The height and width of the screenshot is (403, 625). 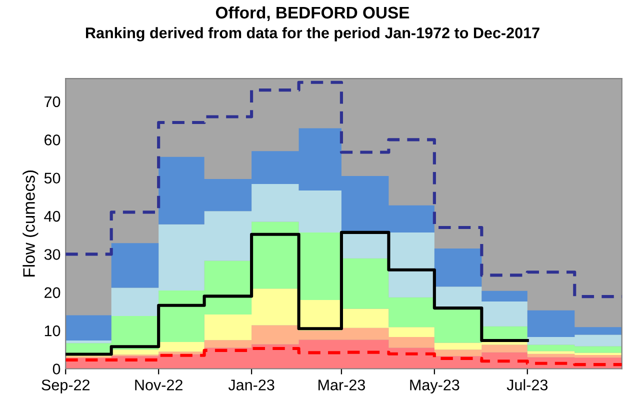 I want to click on y-tick-label: 20, so click(x=52, y=292).